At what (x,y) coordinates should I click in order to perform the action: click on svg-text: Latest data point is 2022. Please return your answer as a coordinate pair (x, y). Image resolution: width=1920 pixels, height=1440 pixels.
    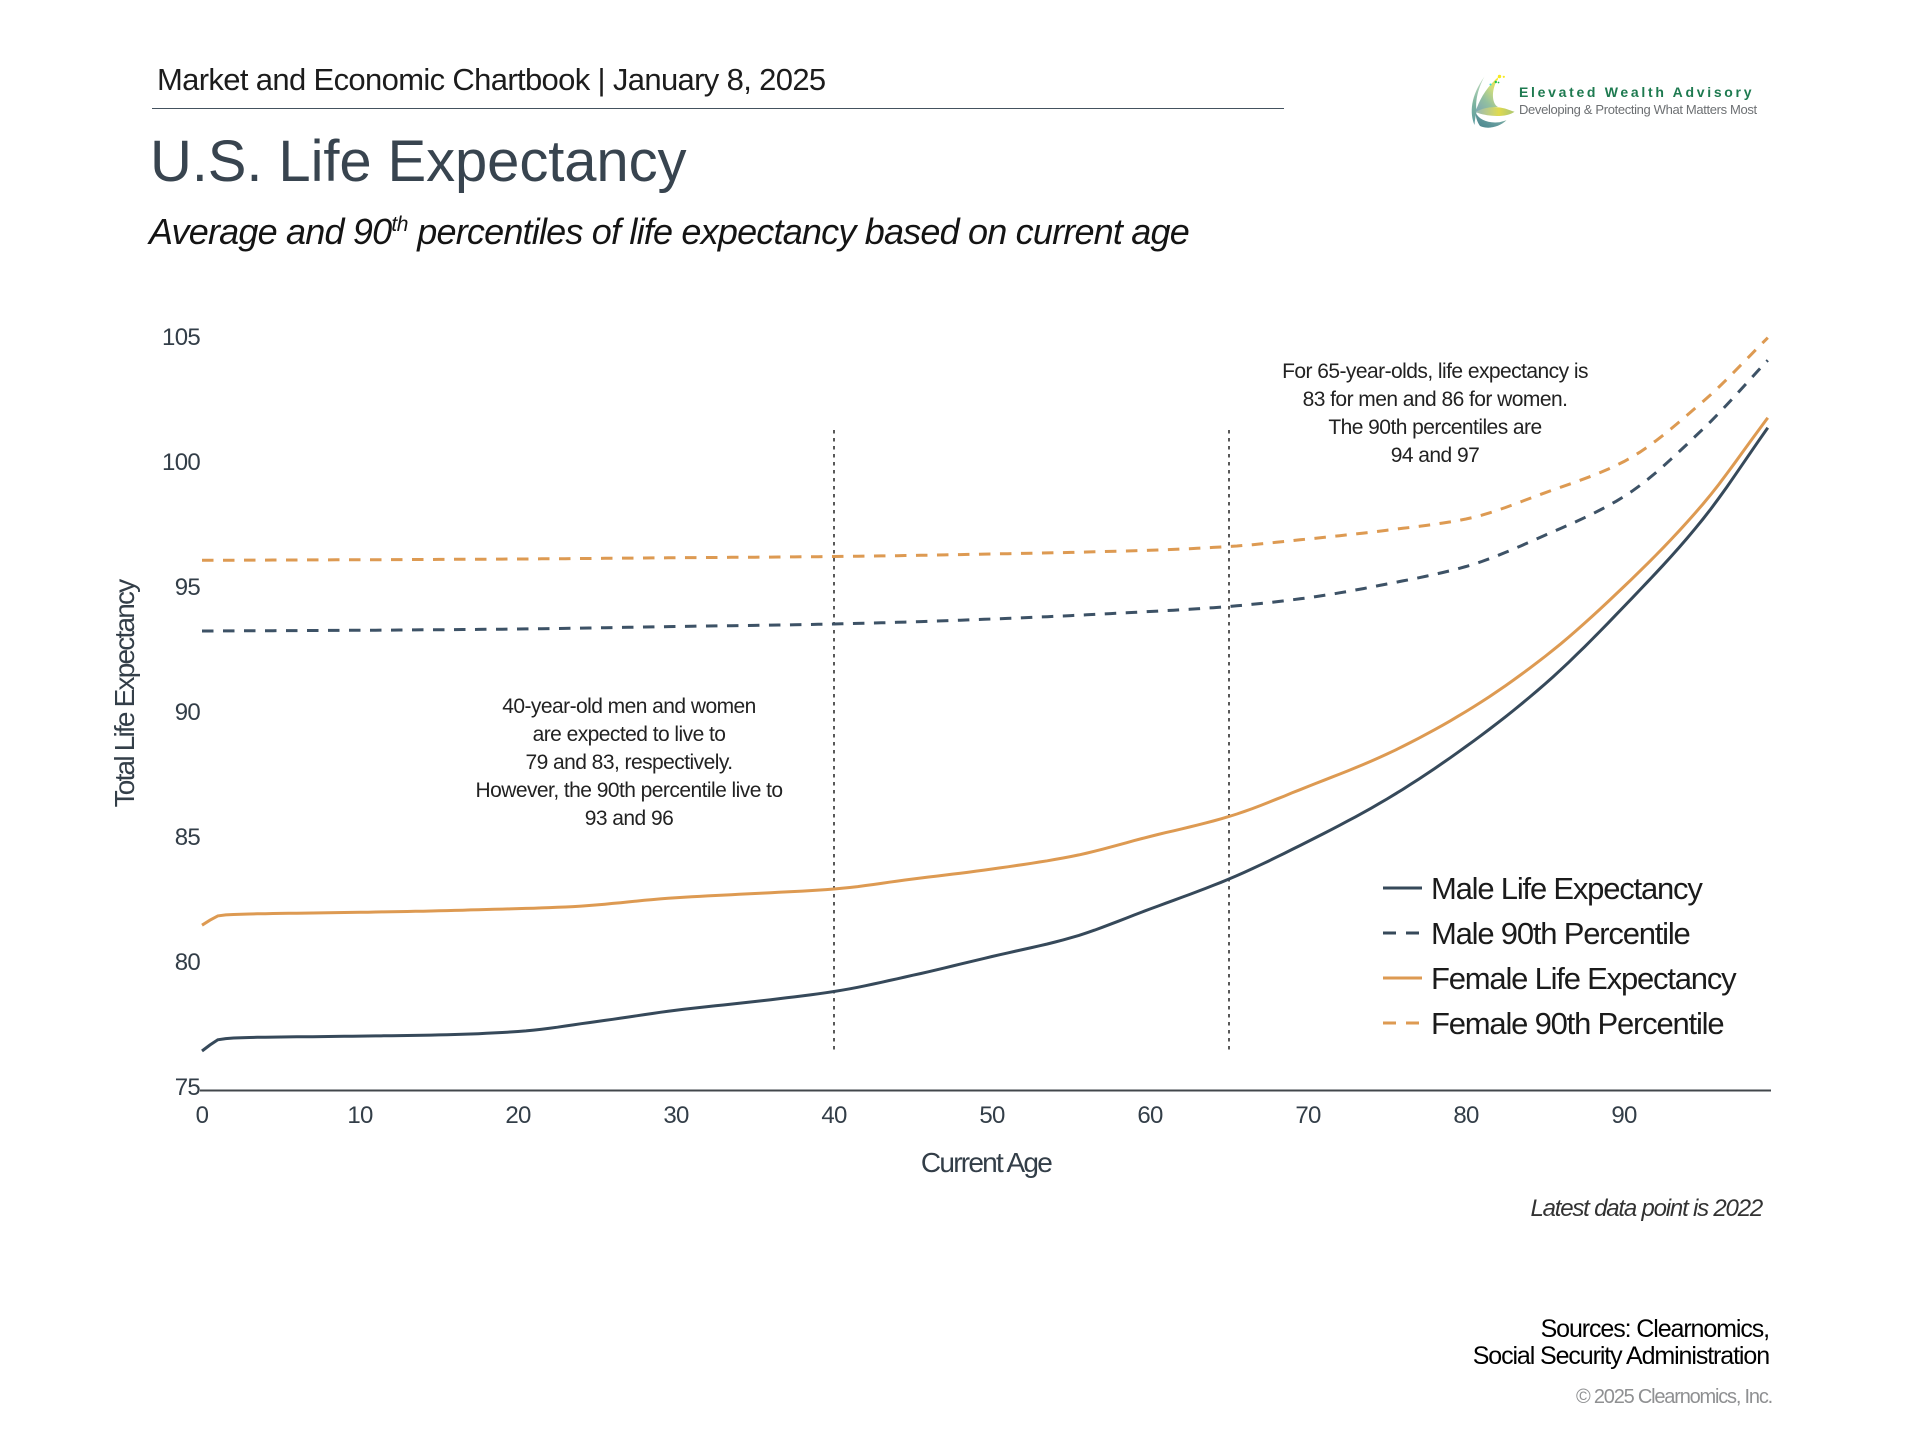
    Looking at the image, I should click on (1646, 1208).